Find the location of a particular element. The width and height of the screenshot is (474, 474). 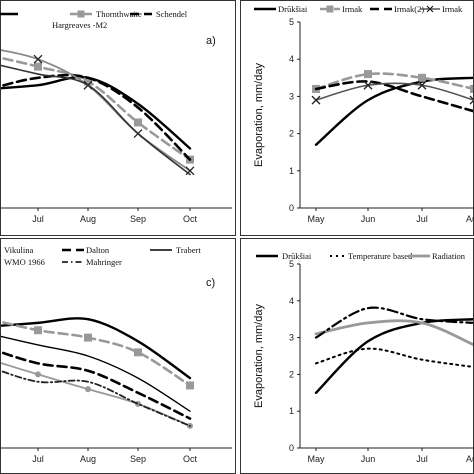

legend-label: Vikulina is located at coordinates (18, 250).